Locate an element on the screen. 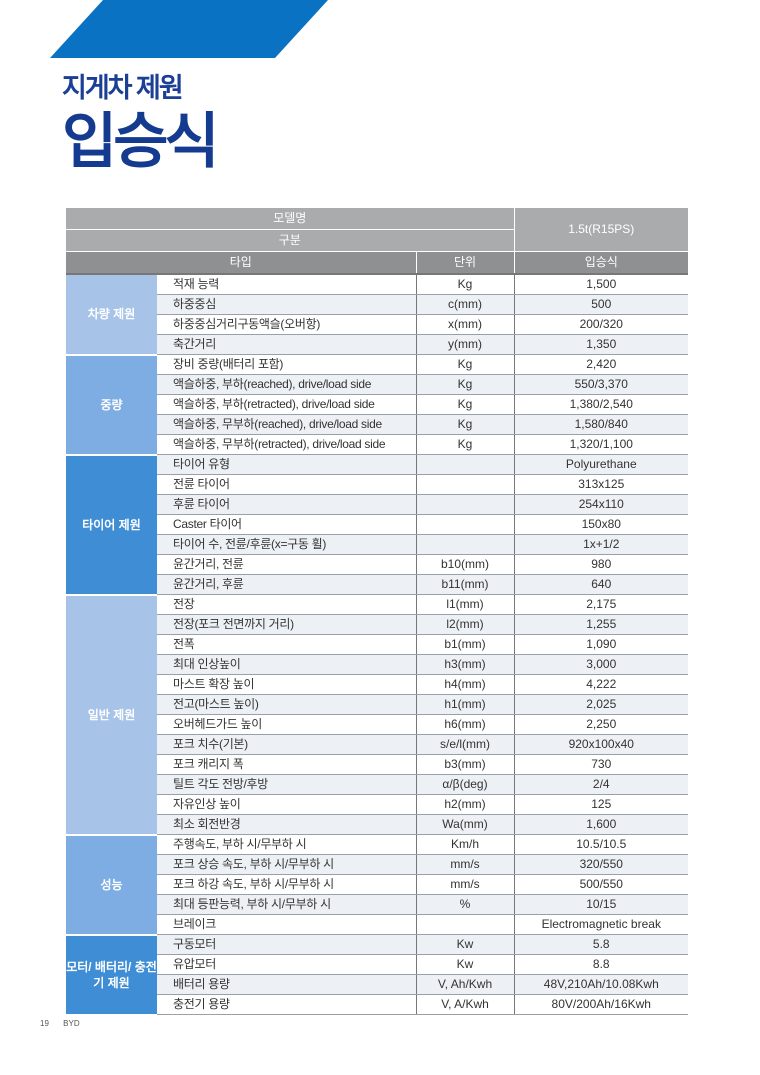 The image size is (760, 1075). table-row: 포크 상승 속도, 부하 시/무부하 시 mm/s 320/550 is located at coordinates (377, 864).